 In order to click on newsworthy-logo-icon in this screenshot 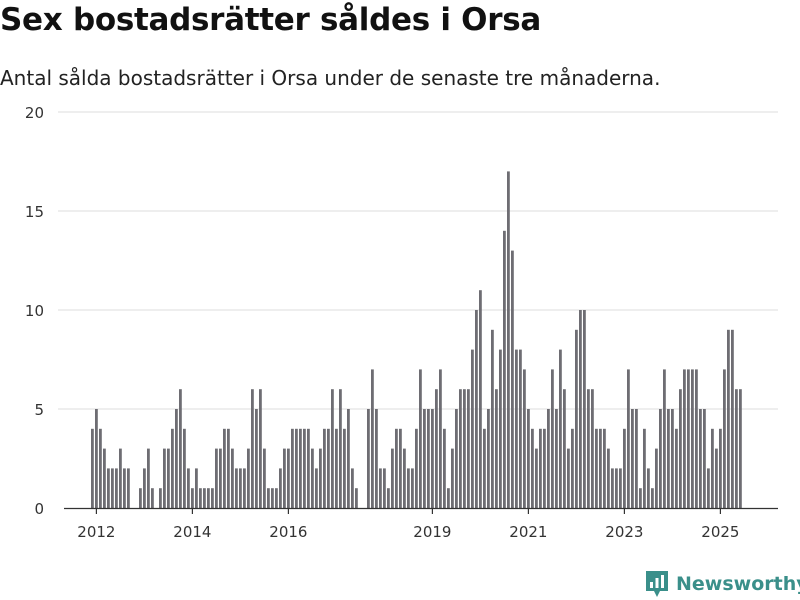, I will do `click(657, 584)`.